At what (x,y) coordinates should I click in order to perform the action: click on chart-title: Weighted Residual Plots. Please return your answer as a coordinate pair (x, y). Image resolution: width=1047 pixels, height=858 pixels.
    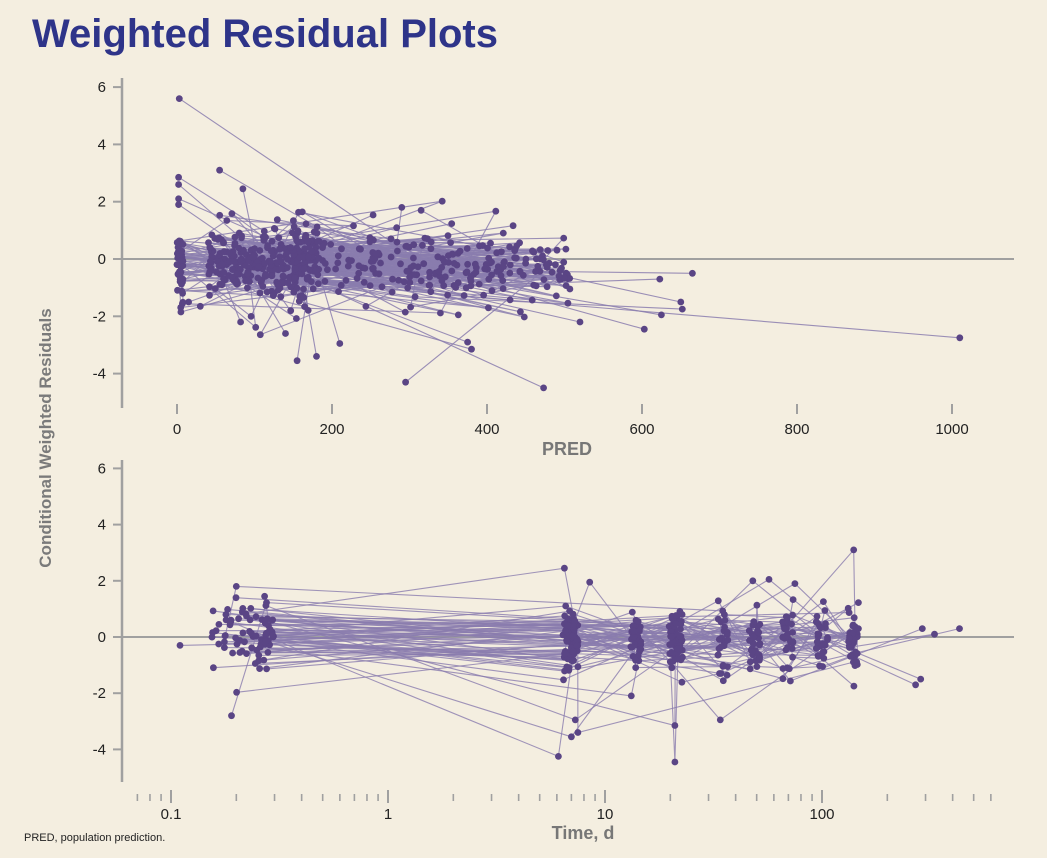
    Looking at the image, I should click on (265, 34).